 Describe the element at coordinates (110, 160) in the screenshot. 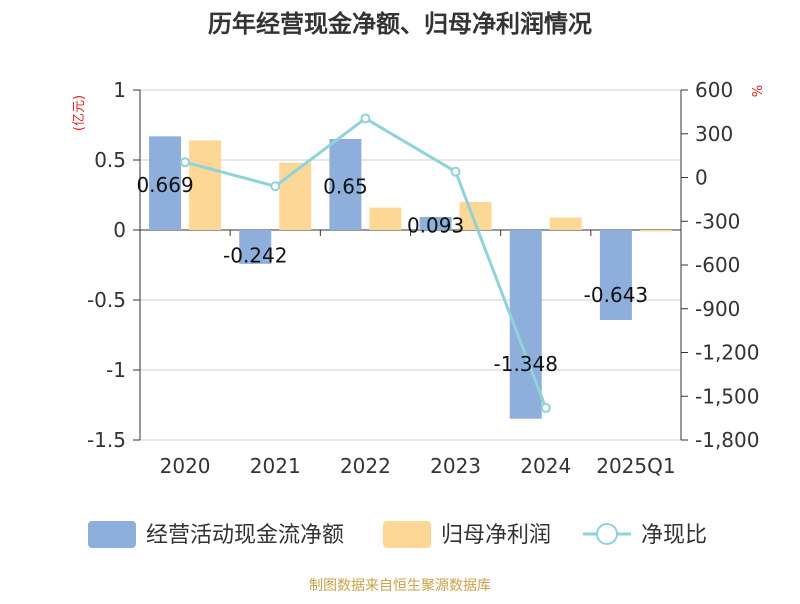

I see `left-tick-label: 0.5` at that location.